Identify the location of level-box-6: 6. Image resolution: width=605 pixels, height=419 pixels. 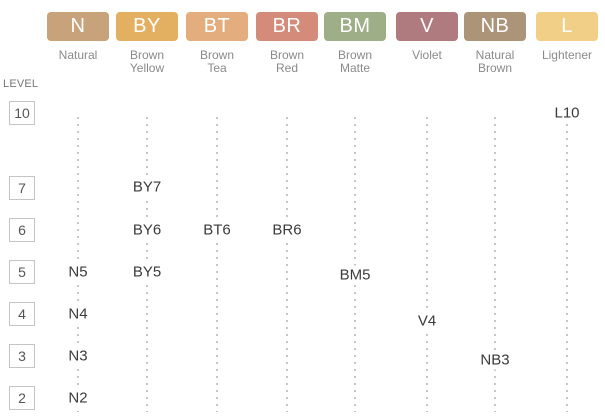
(22, 230).